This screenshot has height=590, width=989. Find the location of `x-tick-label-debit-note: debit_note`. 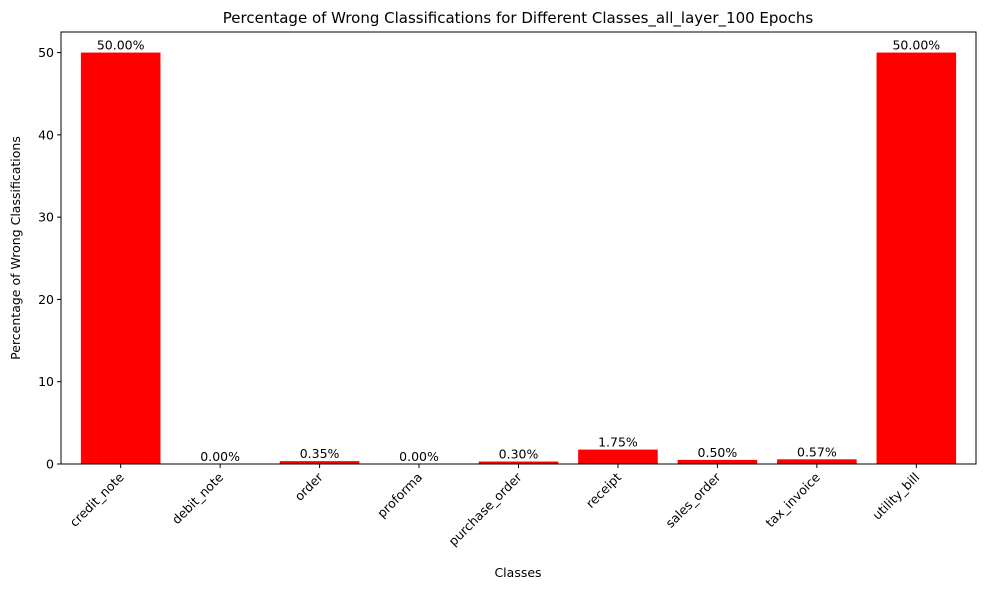

x-tick-label-debit-note: debit_note is located at coordinates (198, 498).